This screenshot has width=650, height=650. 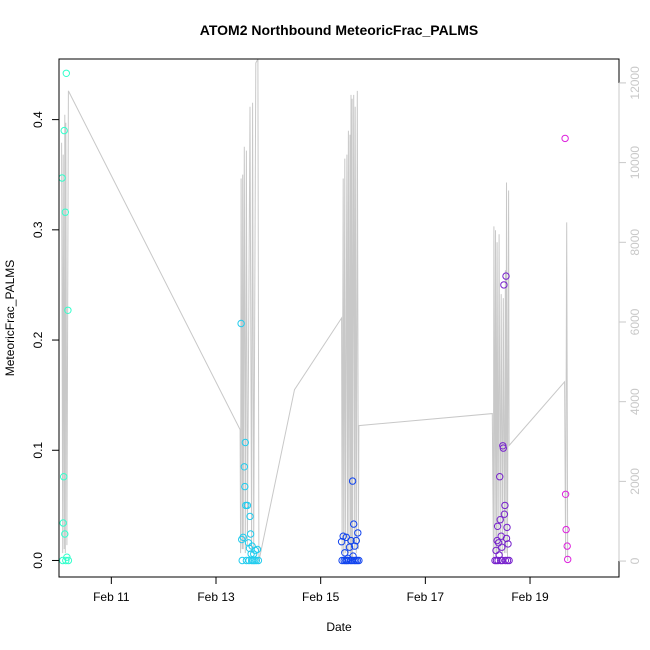 What do you see at coordinates (38, 229) in the screenshot?
I see `y-tick-label: 0.3` at bounding box center [38, 229].